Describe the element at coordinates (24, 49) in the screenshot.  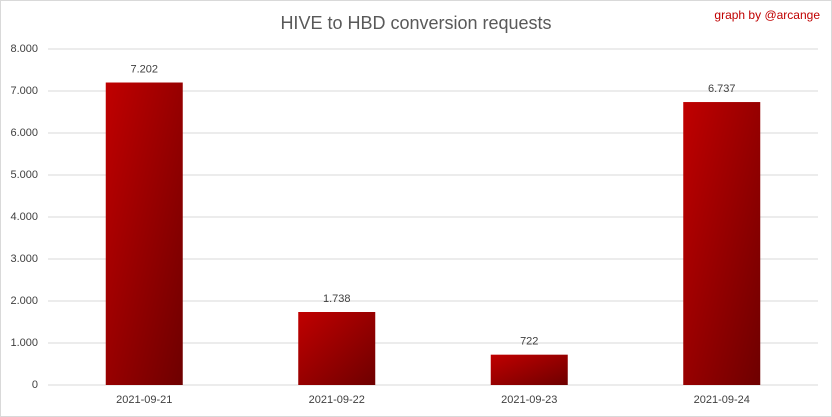
I see `y-tick-label: 8.000` at that location.